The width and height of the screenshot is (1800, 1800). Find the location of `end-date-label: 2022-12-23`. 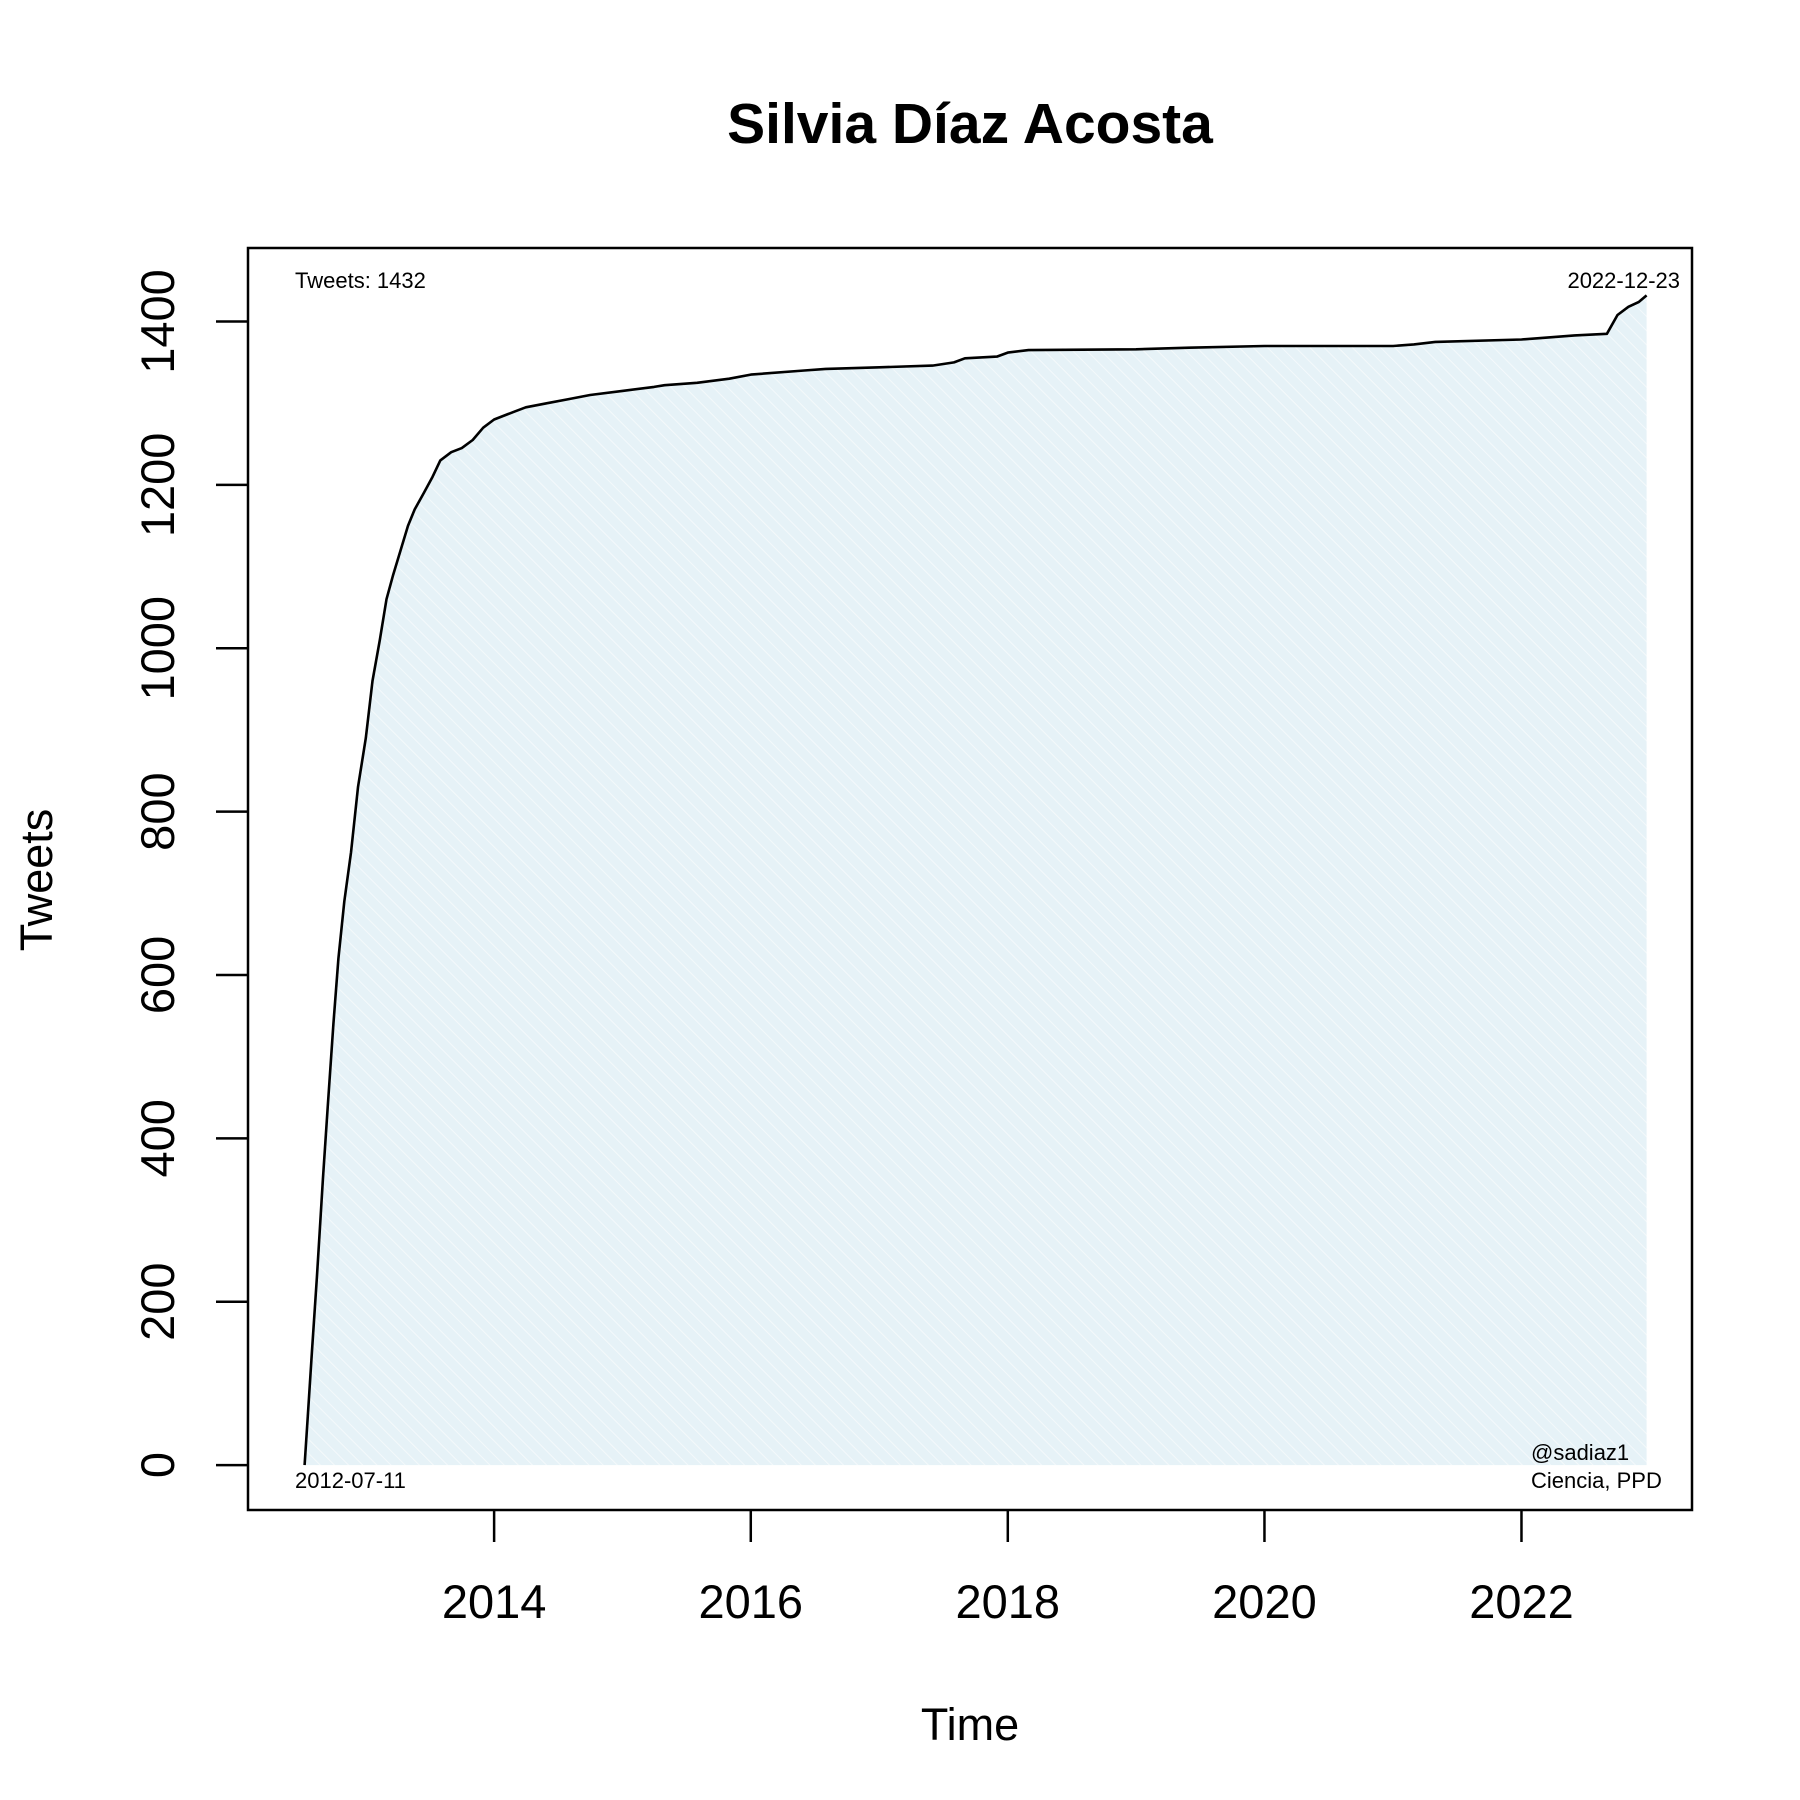

end-date-label: 2022-12-23 is located at coordinates (1623, 280).